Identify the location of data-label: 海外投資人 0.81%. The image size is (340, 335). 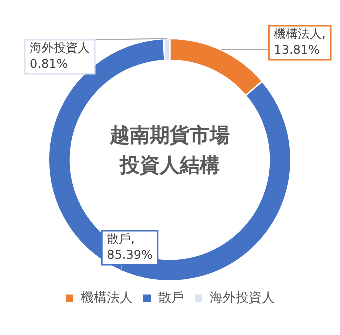
(60, 56).